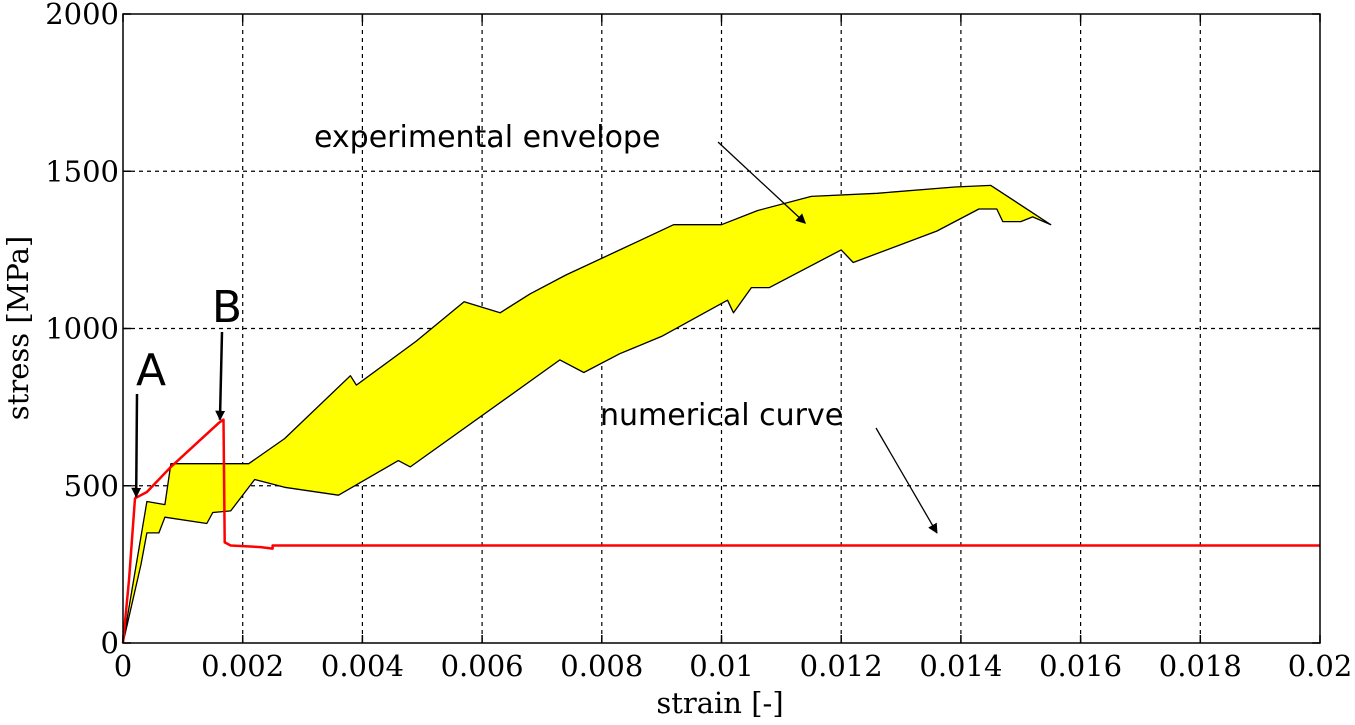 The height and width of the screenshot is (725, 1355). Describe the element at coordinates (91, 486) in the screenshot. I see `y-tick-label: 500` at that location.